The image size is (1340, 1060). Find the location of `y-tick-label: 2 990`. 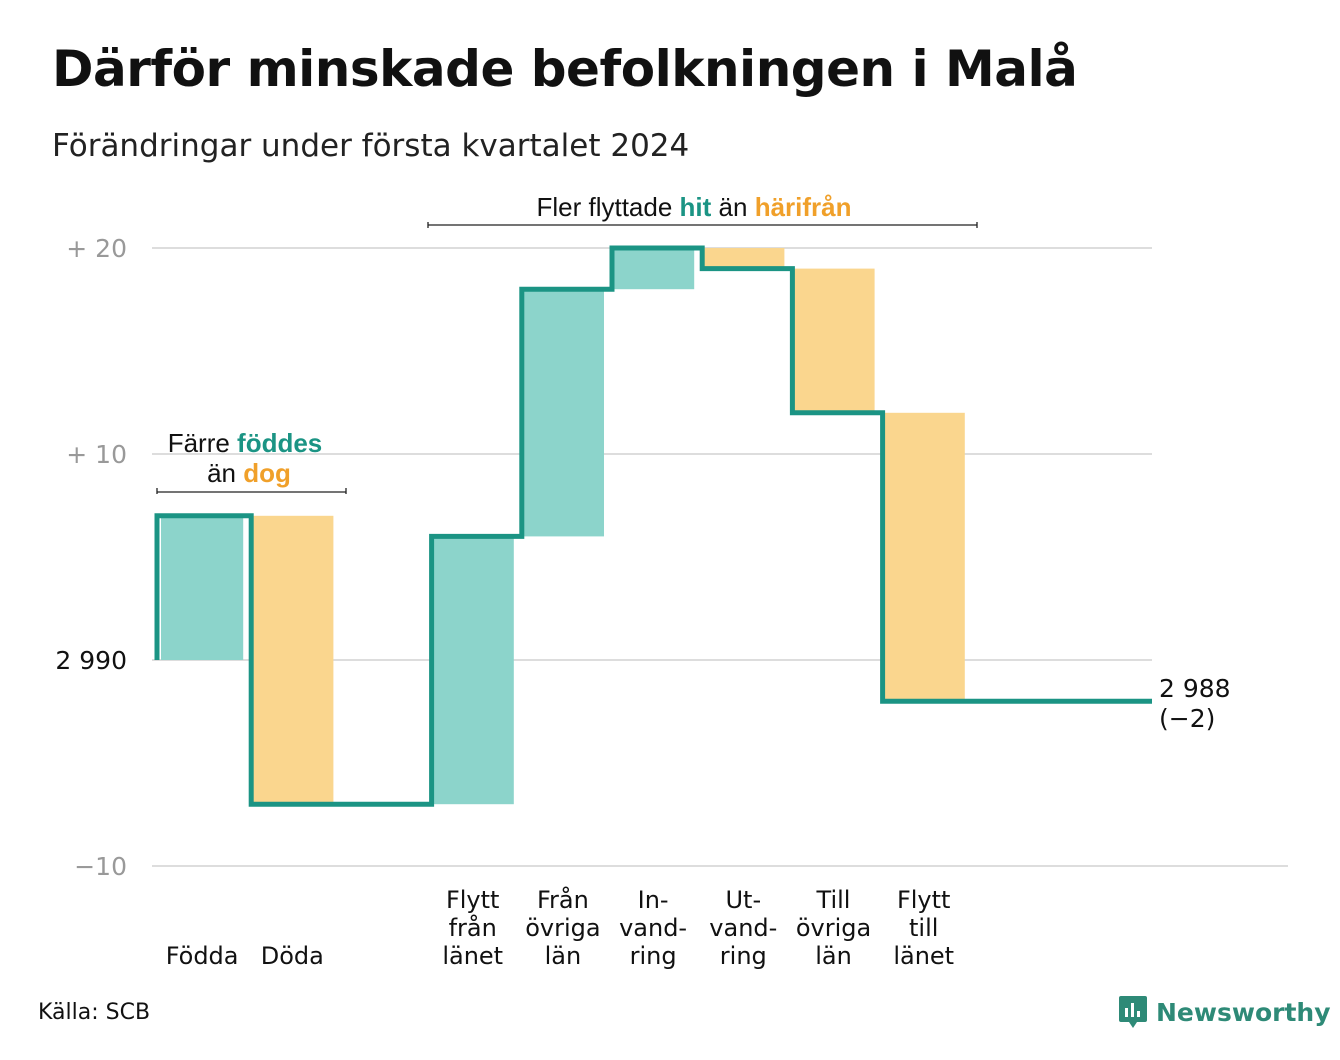

y-tick-label: 2 990 is located at coordinates (91, 660).